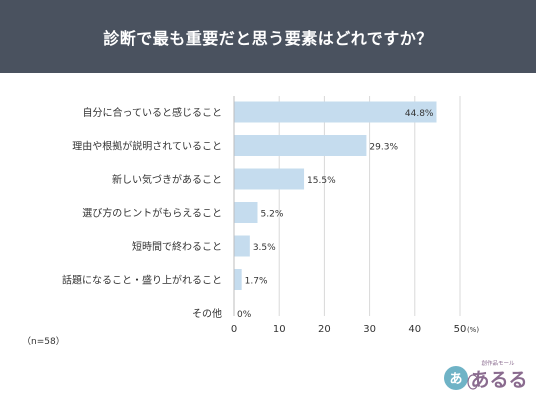 The image size is (536, 402). What do you see at coordinates (369, 329) in the screenshot?
I see `x-tick-label: 30` at bounding box center [369, 329].